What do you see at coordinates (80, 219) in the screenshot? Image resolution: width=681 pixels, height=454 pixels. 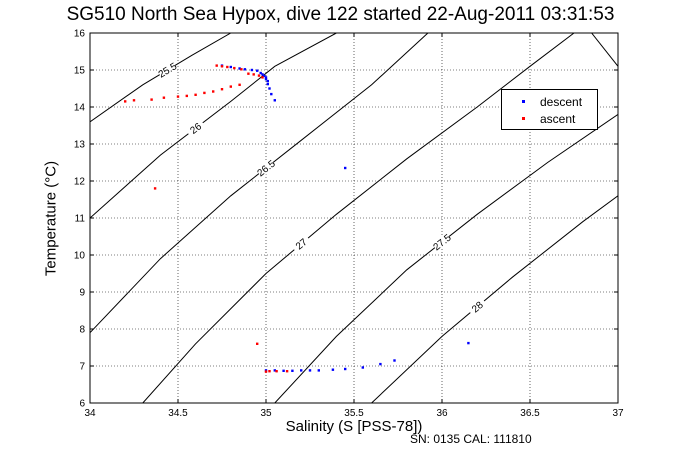 I see `y-tick-label: 11` at bounding box center [80, 219].